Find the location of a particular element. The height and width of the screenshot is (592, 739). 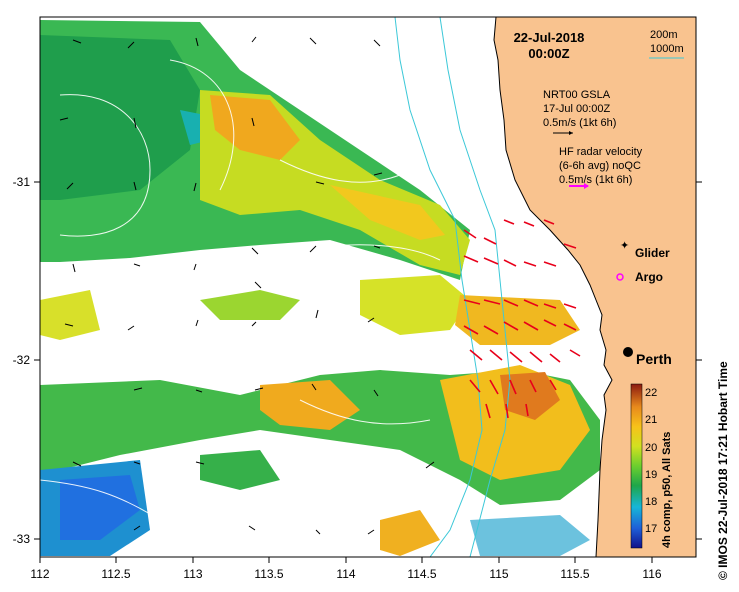

cb-tick-18: 18 is located at coordinates (651, 502).